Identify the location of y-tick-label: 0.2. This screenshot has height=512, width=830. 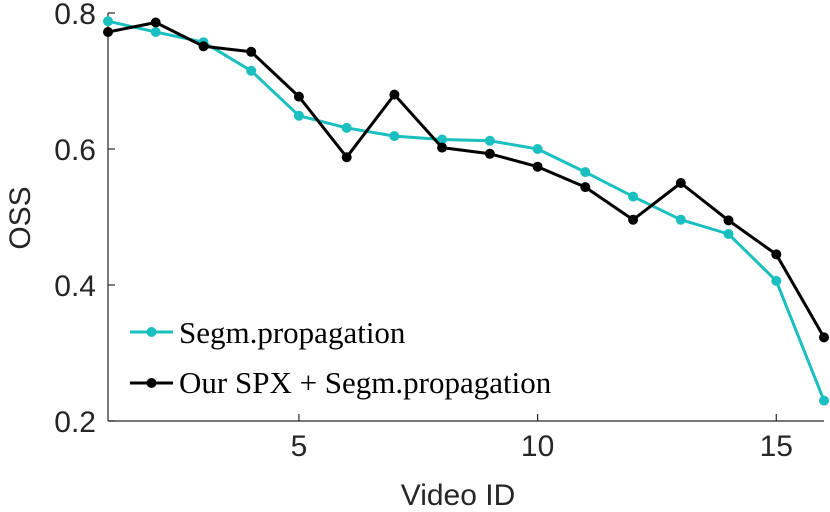
(75, 422).